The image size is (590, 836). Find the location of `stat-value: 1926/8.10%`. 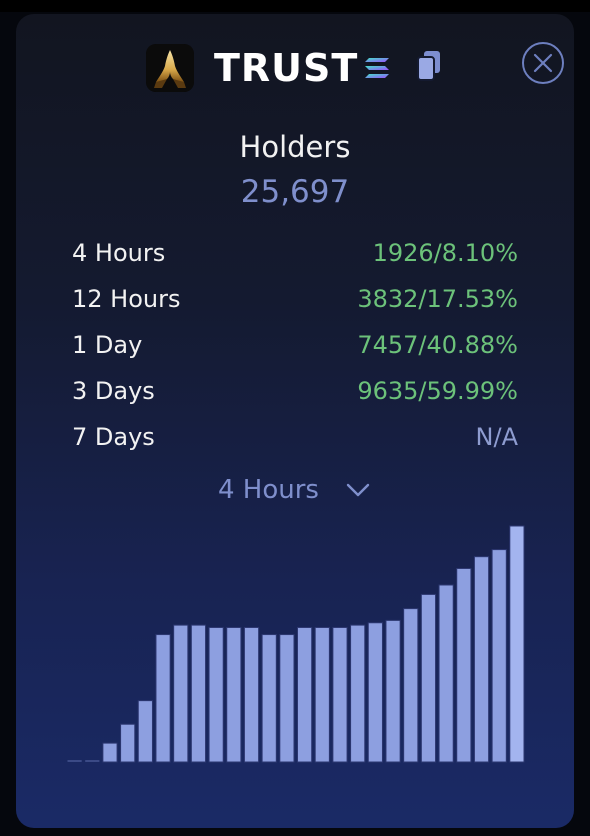

stat-value: 1926/8.10% is located at coordinates (445, 253).